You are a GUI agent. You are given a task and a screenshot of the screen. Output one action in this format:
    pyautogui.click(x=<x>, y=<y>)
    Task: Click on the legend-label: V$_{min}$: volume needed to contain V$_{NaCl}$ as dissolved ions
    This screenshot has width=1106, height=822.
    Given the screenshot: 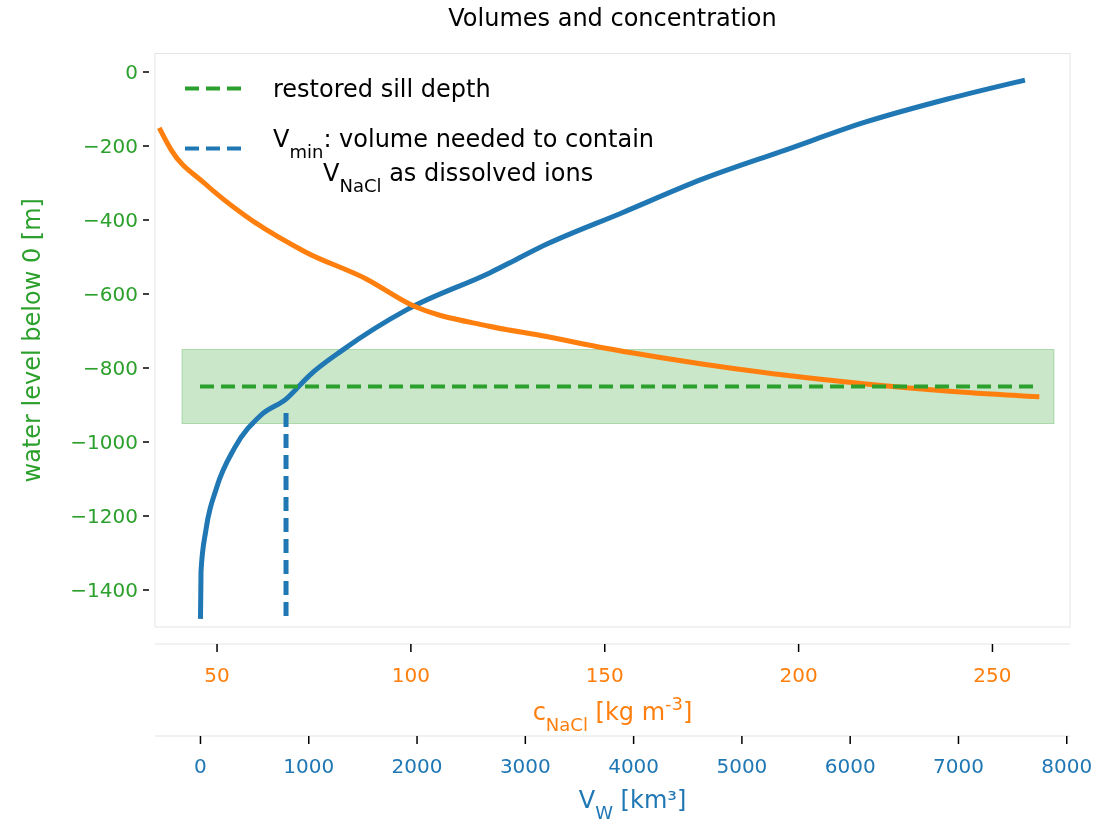 What is the action you would take?
    pyautogui.click(x=464, y=160)
    